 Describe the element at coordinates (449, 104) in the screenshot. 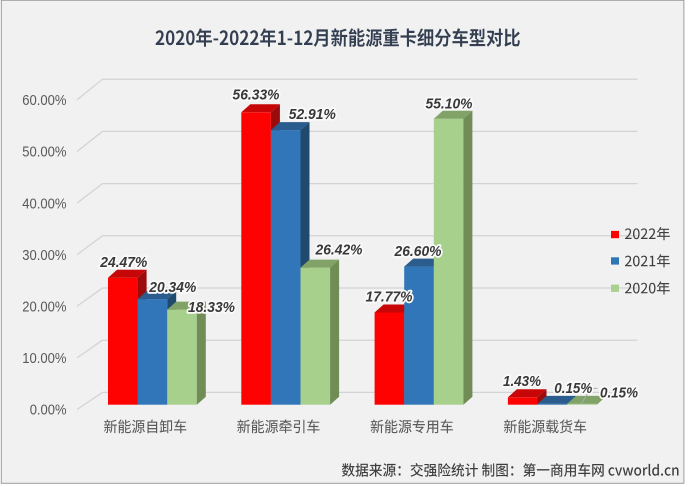

I see `svg-text: 55.10%` at that location.